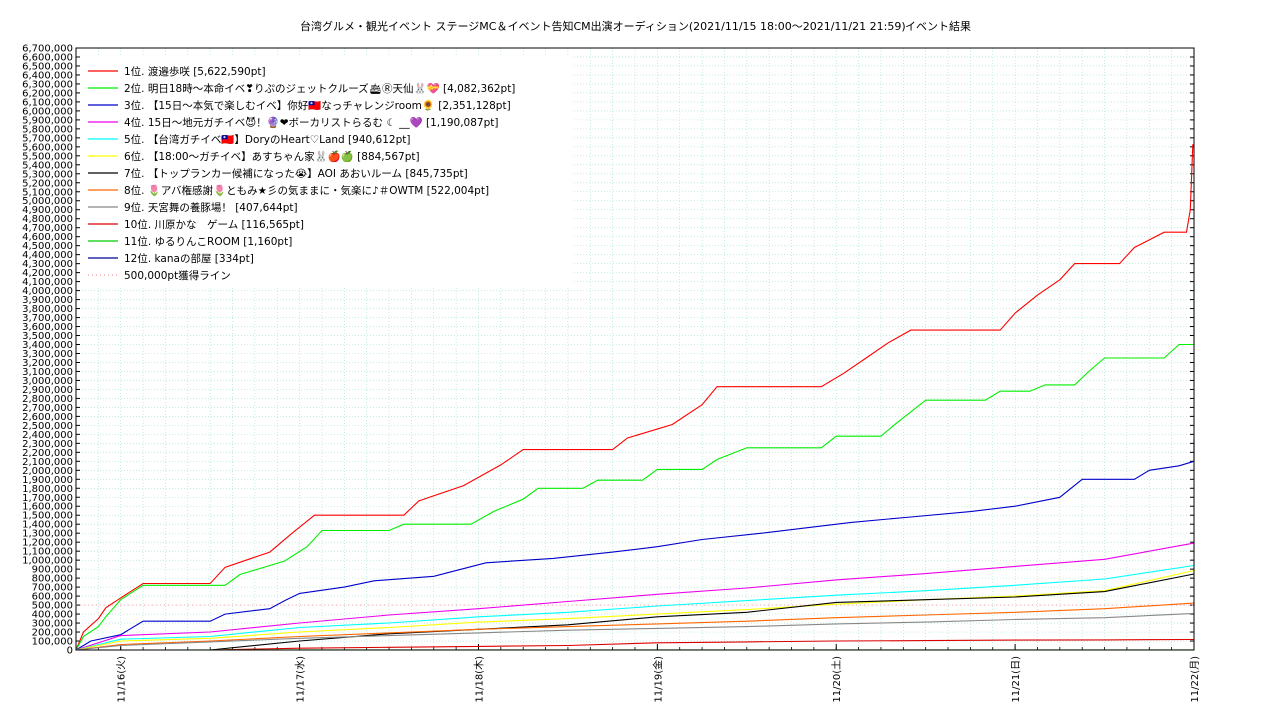 This screenshot has height=720, width=1280. I want to click on y-tick-label: 5,500,000, so click(47, 156).